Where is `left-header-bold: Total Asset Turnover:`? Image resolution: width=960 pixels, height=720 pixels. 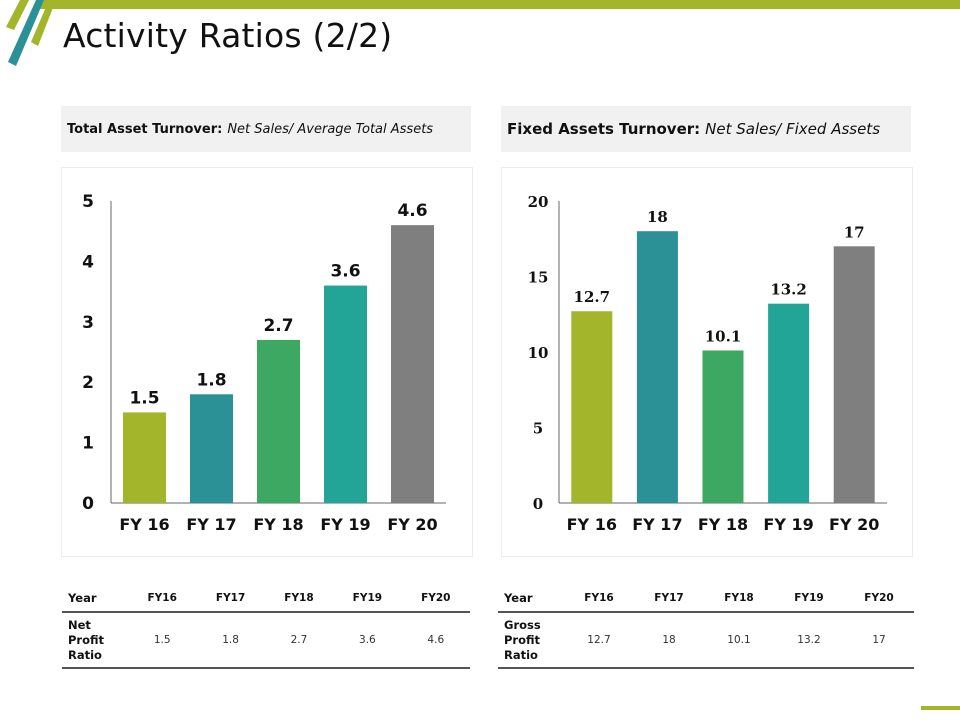 left-header-bold: Total Asset Turnover: is located at coordinates (145, 129).